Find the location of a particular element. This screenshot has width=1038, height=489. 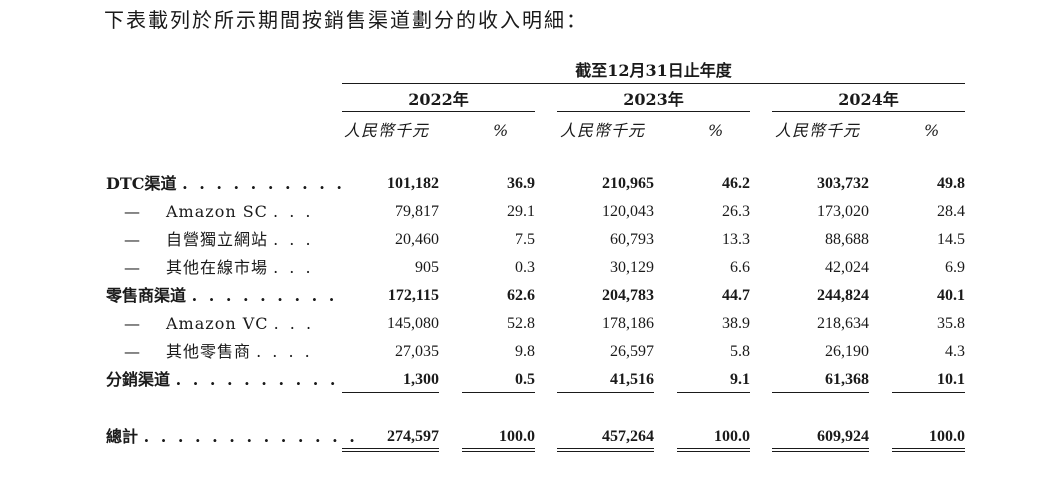

row-label-text: Amazon SC is located at coordinates (217, 211).